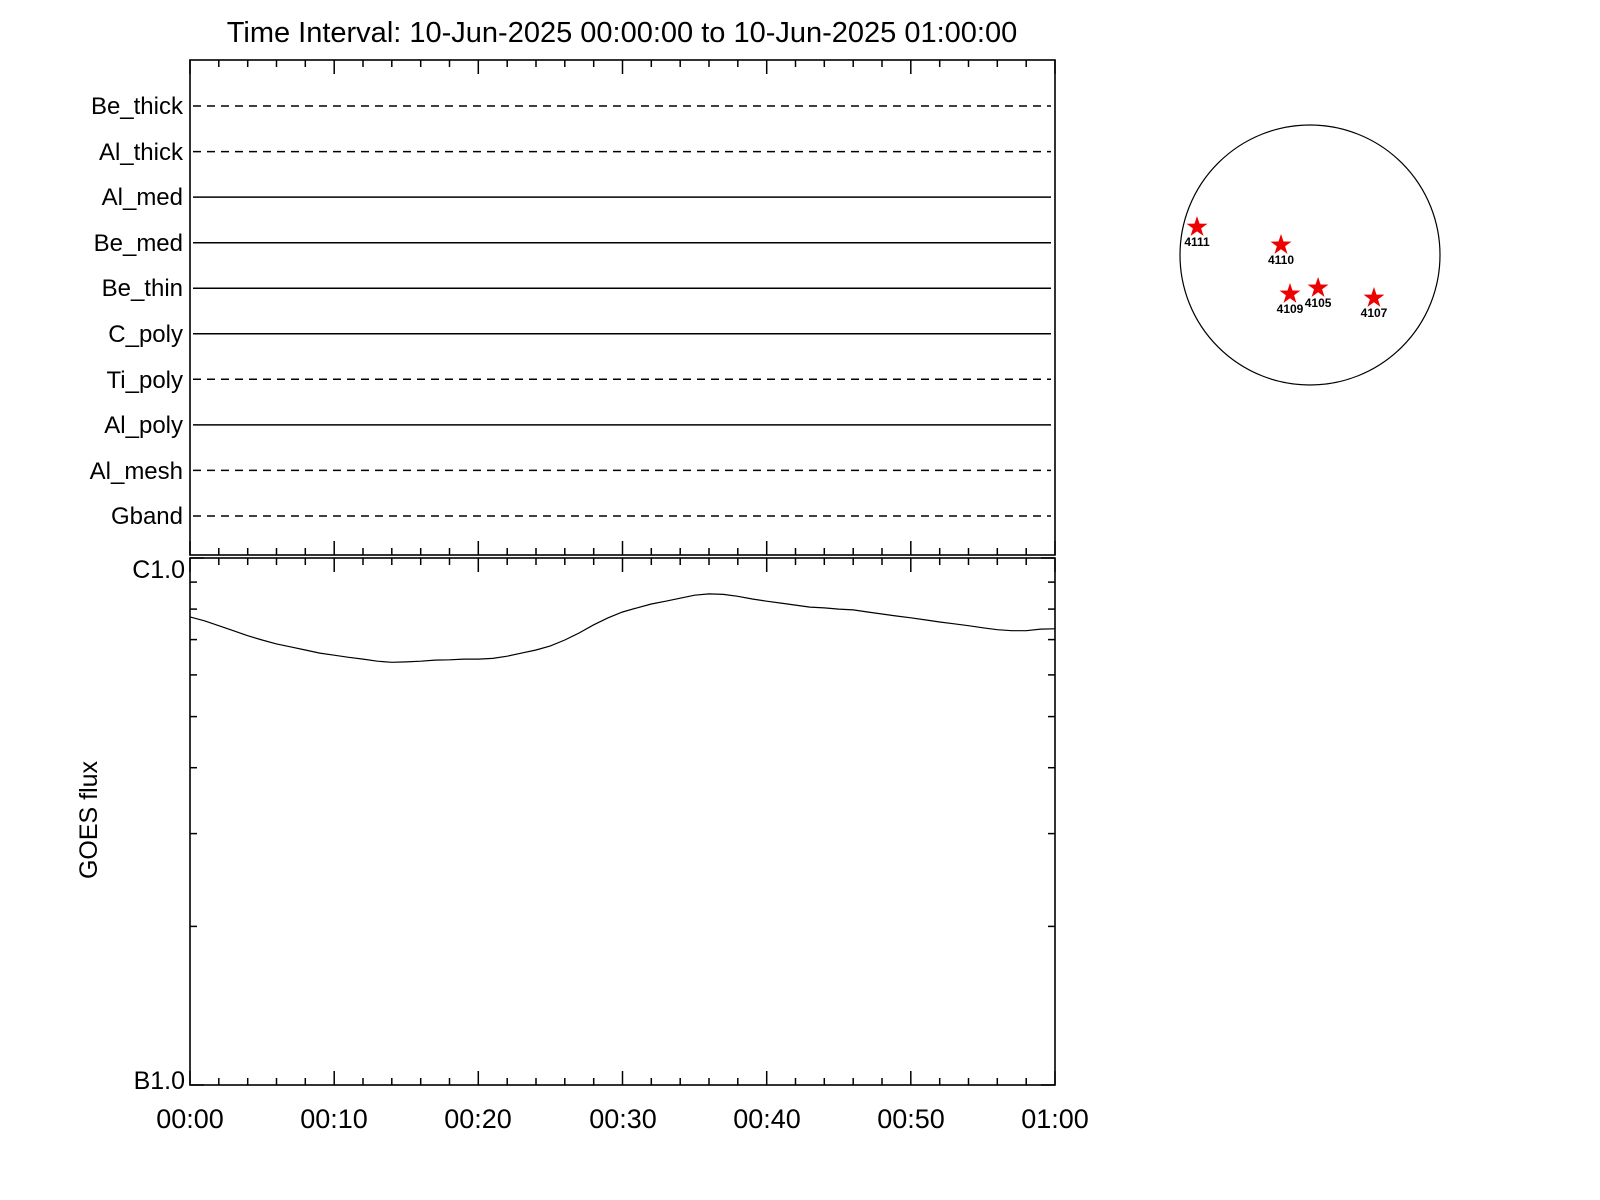 The width and height of the screenshot is (1600, 1200). I want to click on active-regions: 4111 4110 4109 4105 4107, so click(1286, 268).